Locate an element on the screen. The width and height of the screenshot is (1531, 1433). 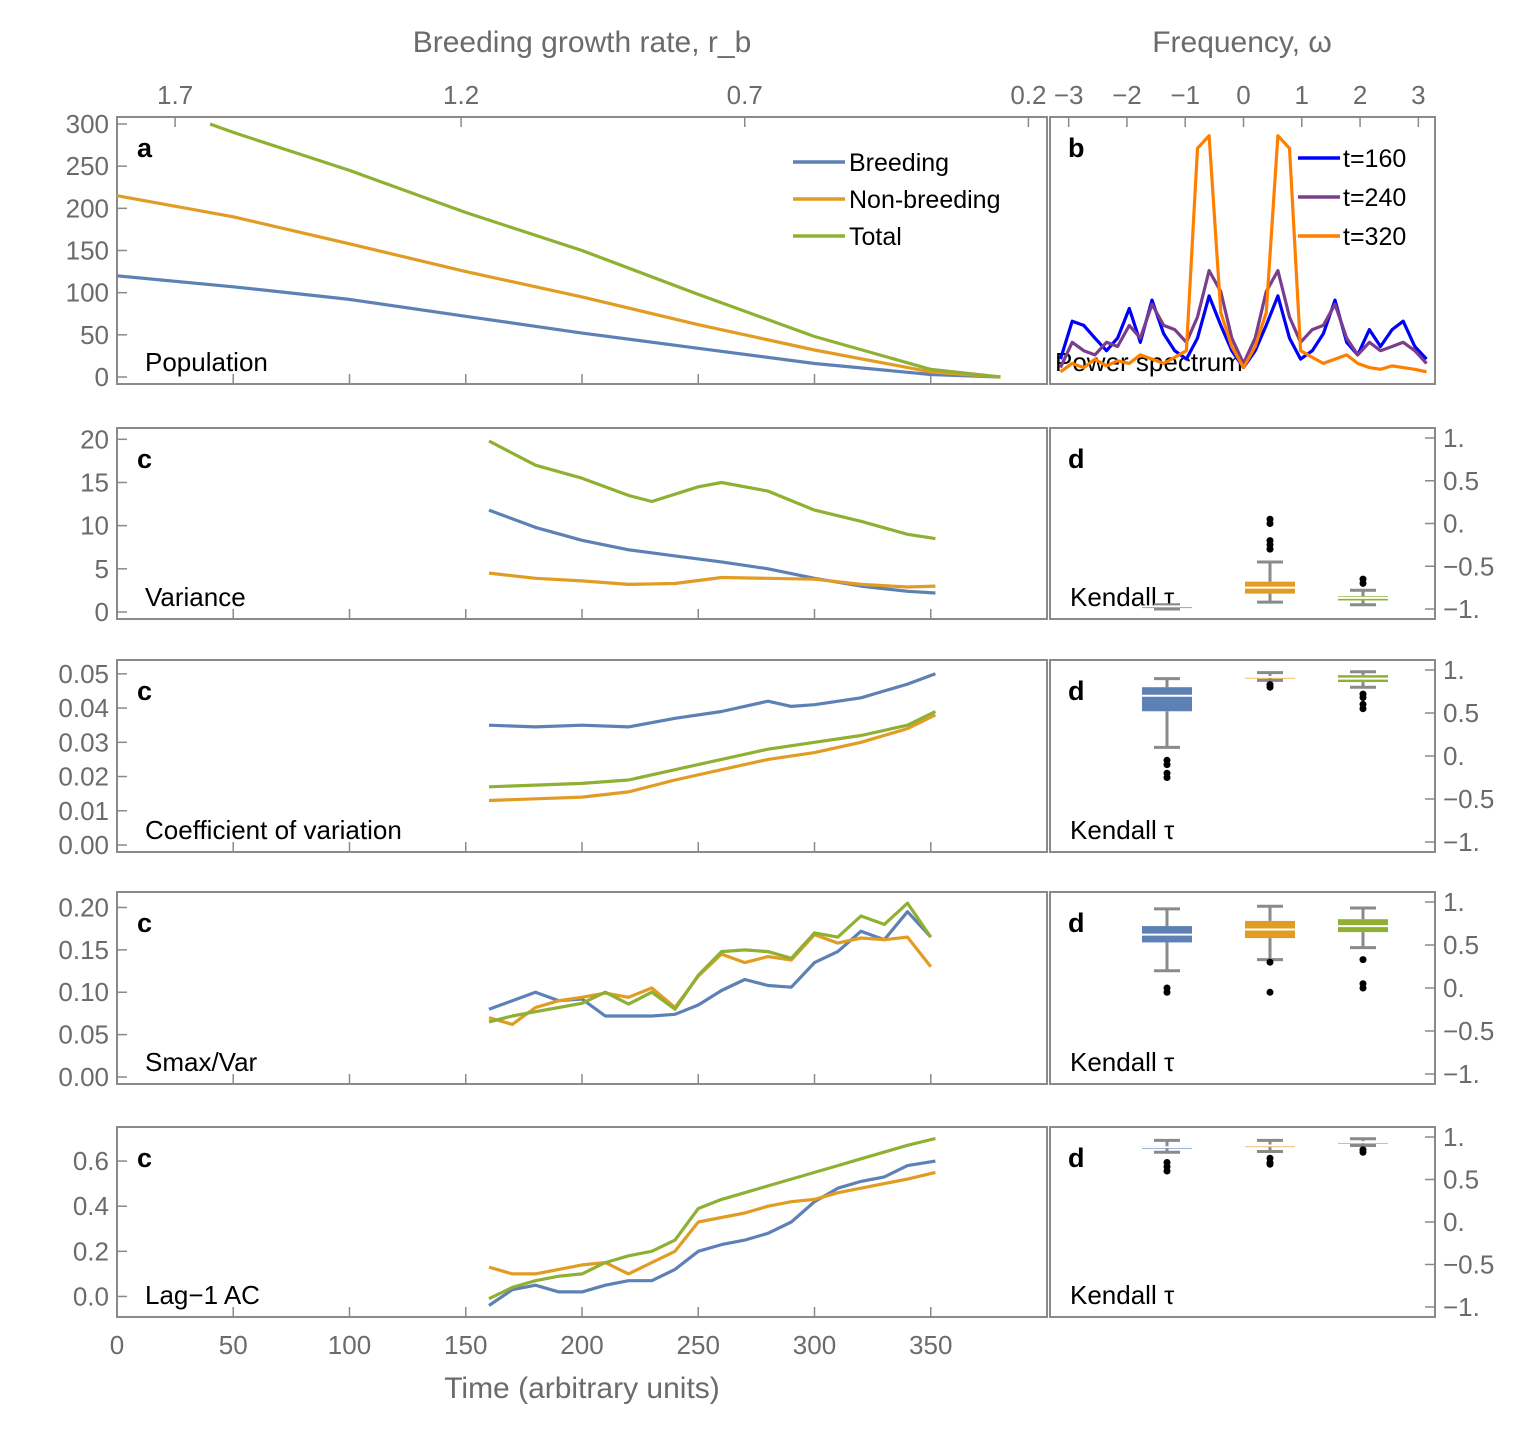
top-tick-label: 0.7 is located at coordinates (745, 95).